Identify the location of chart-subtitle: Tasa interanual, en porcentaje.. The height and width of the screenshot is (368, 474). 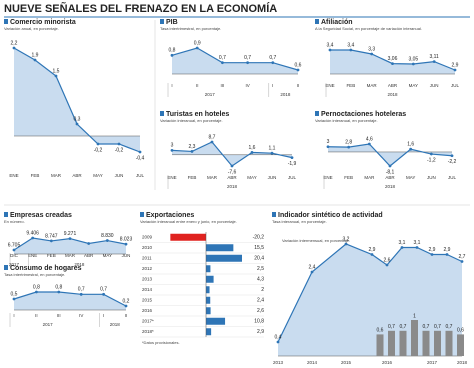
(299, 221).